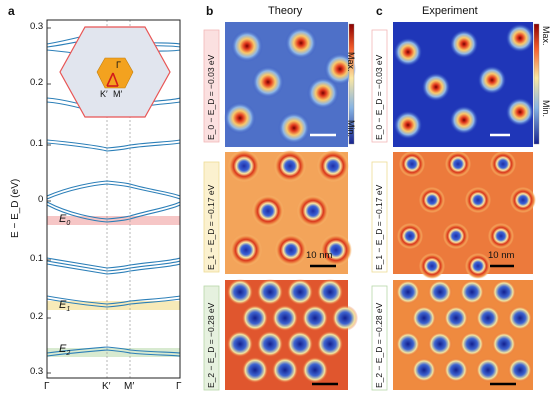  I want to click on e0-highlight, so click(113, 220).